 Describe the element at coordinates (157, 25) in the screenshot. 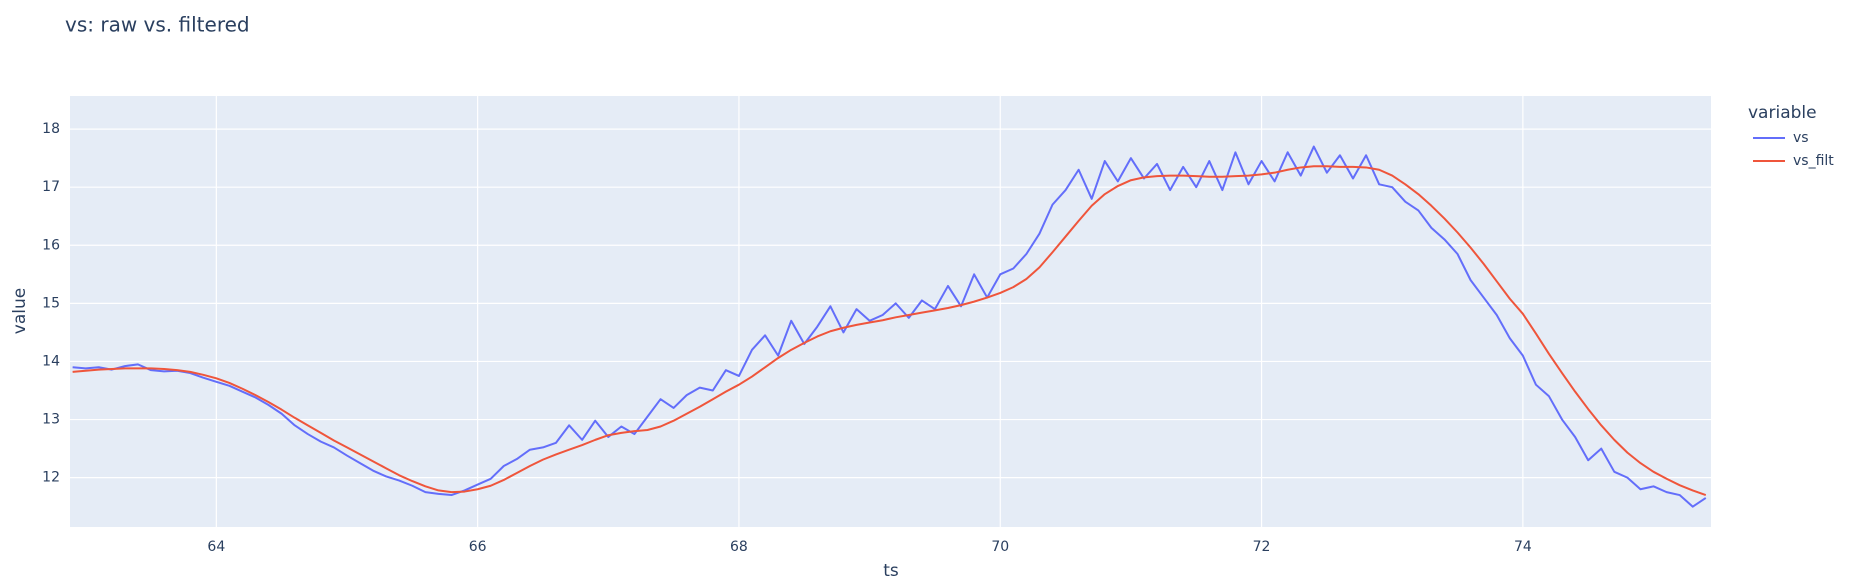

I see `chart-title: vs: raw vs. filtered` at that location.